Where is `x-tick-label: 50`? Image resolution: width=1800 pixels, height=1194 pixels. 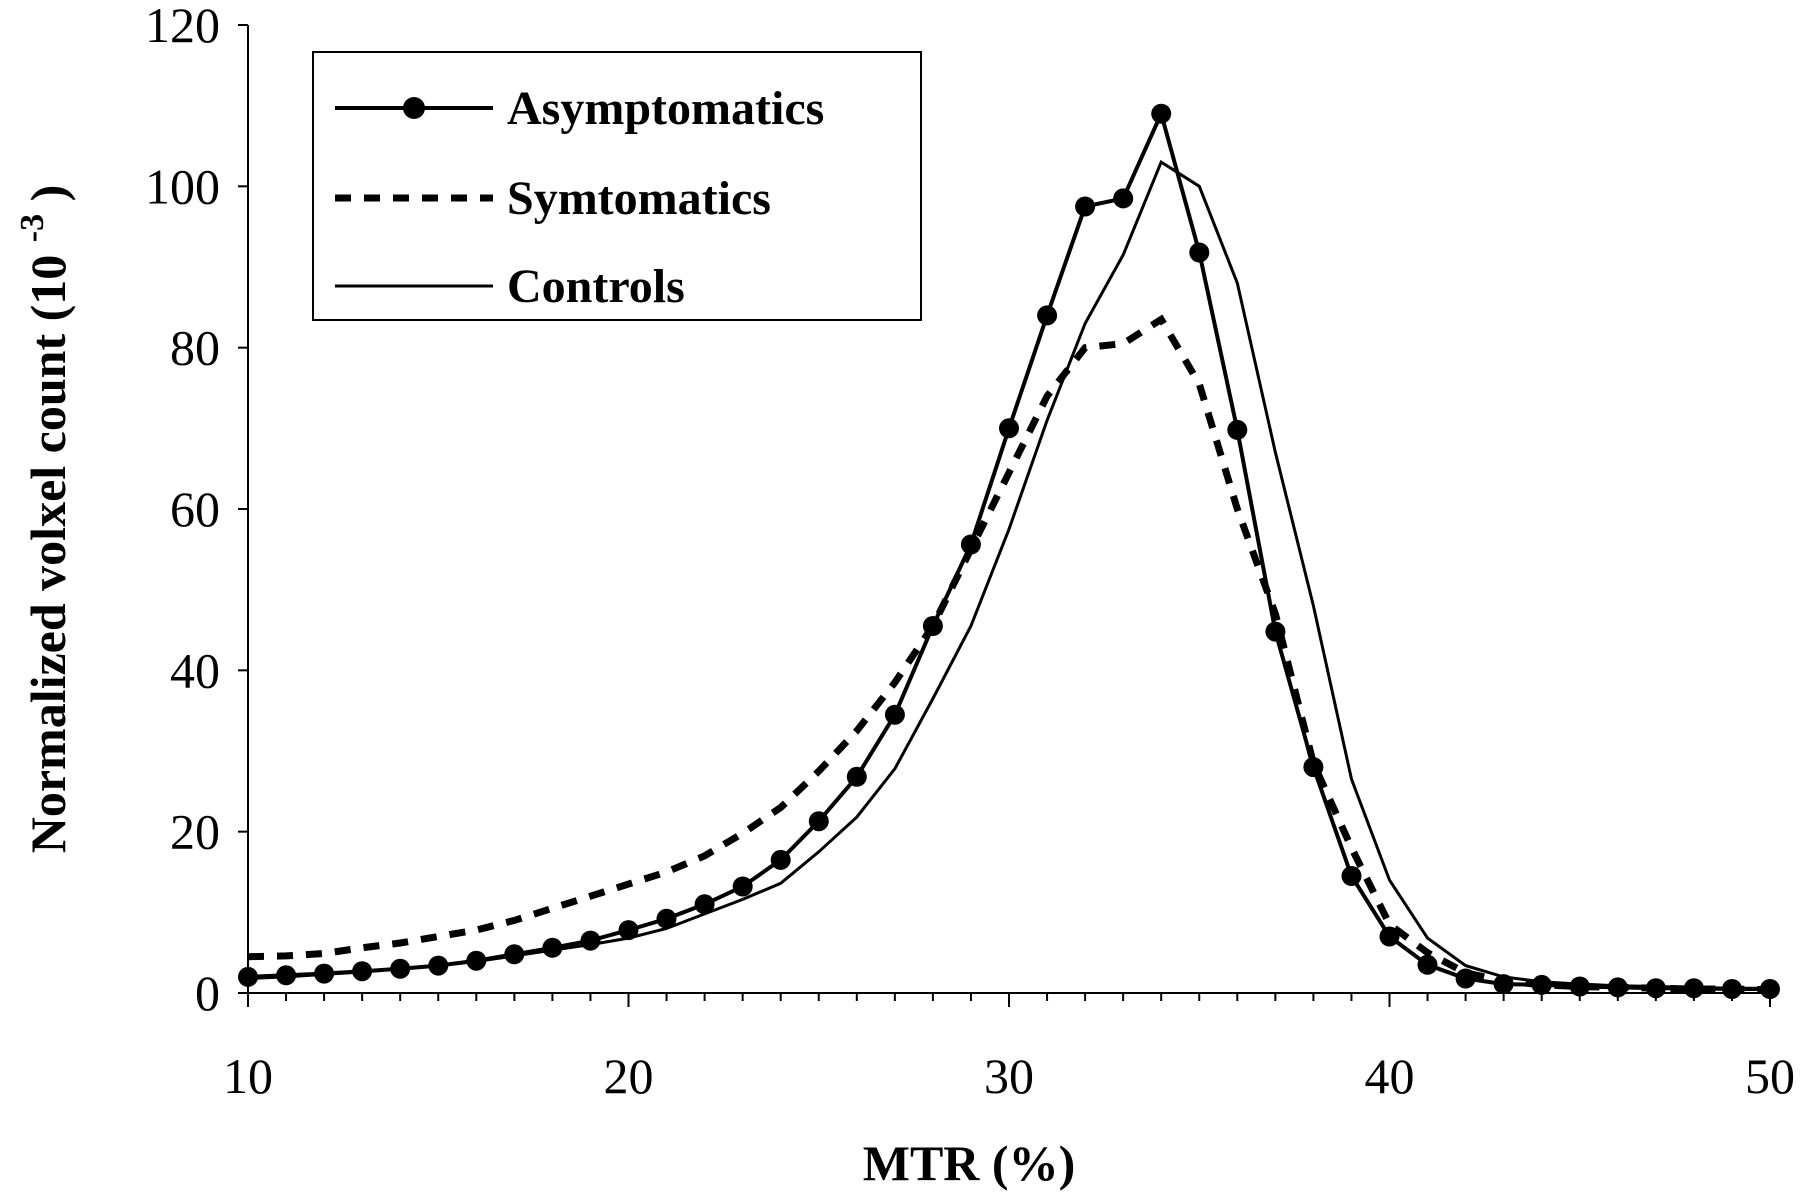 x-tick-label: 50 is located at coordinates (1770, 1076).